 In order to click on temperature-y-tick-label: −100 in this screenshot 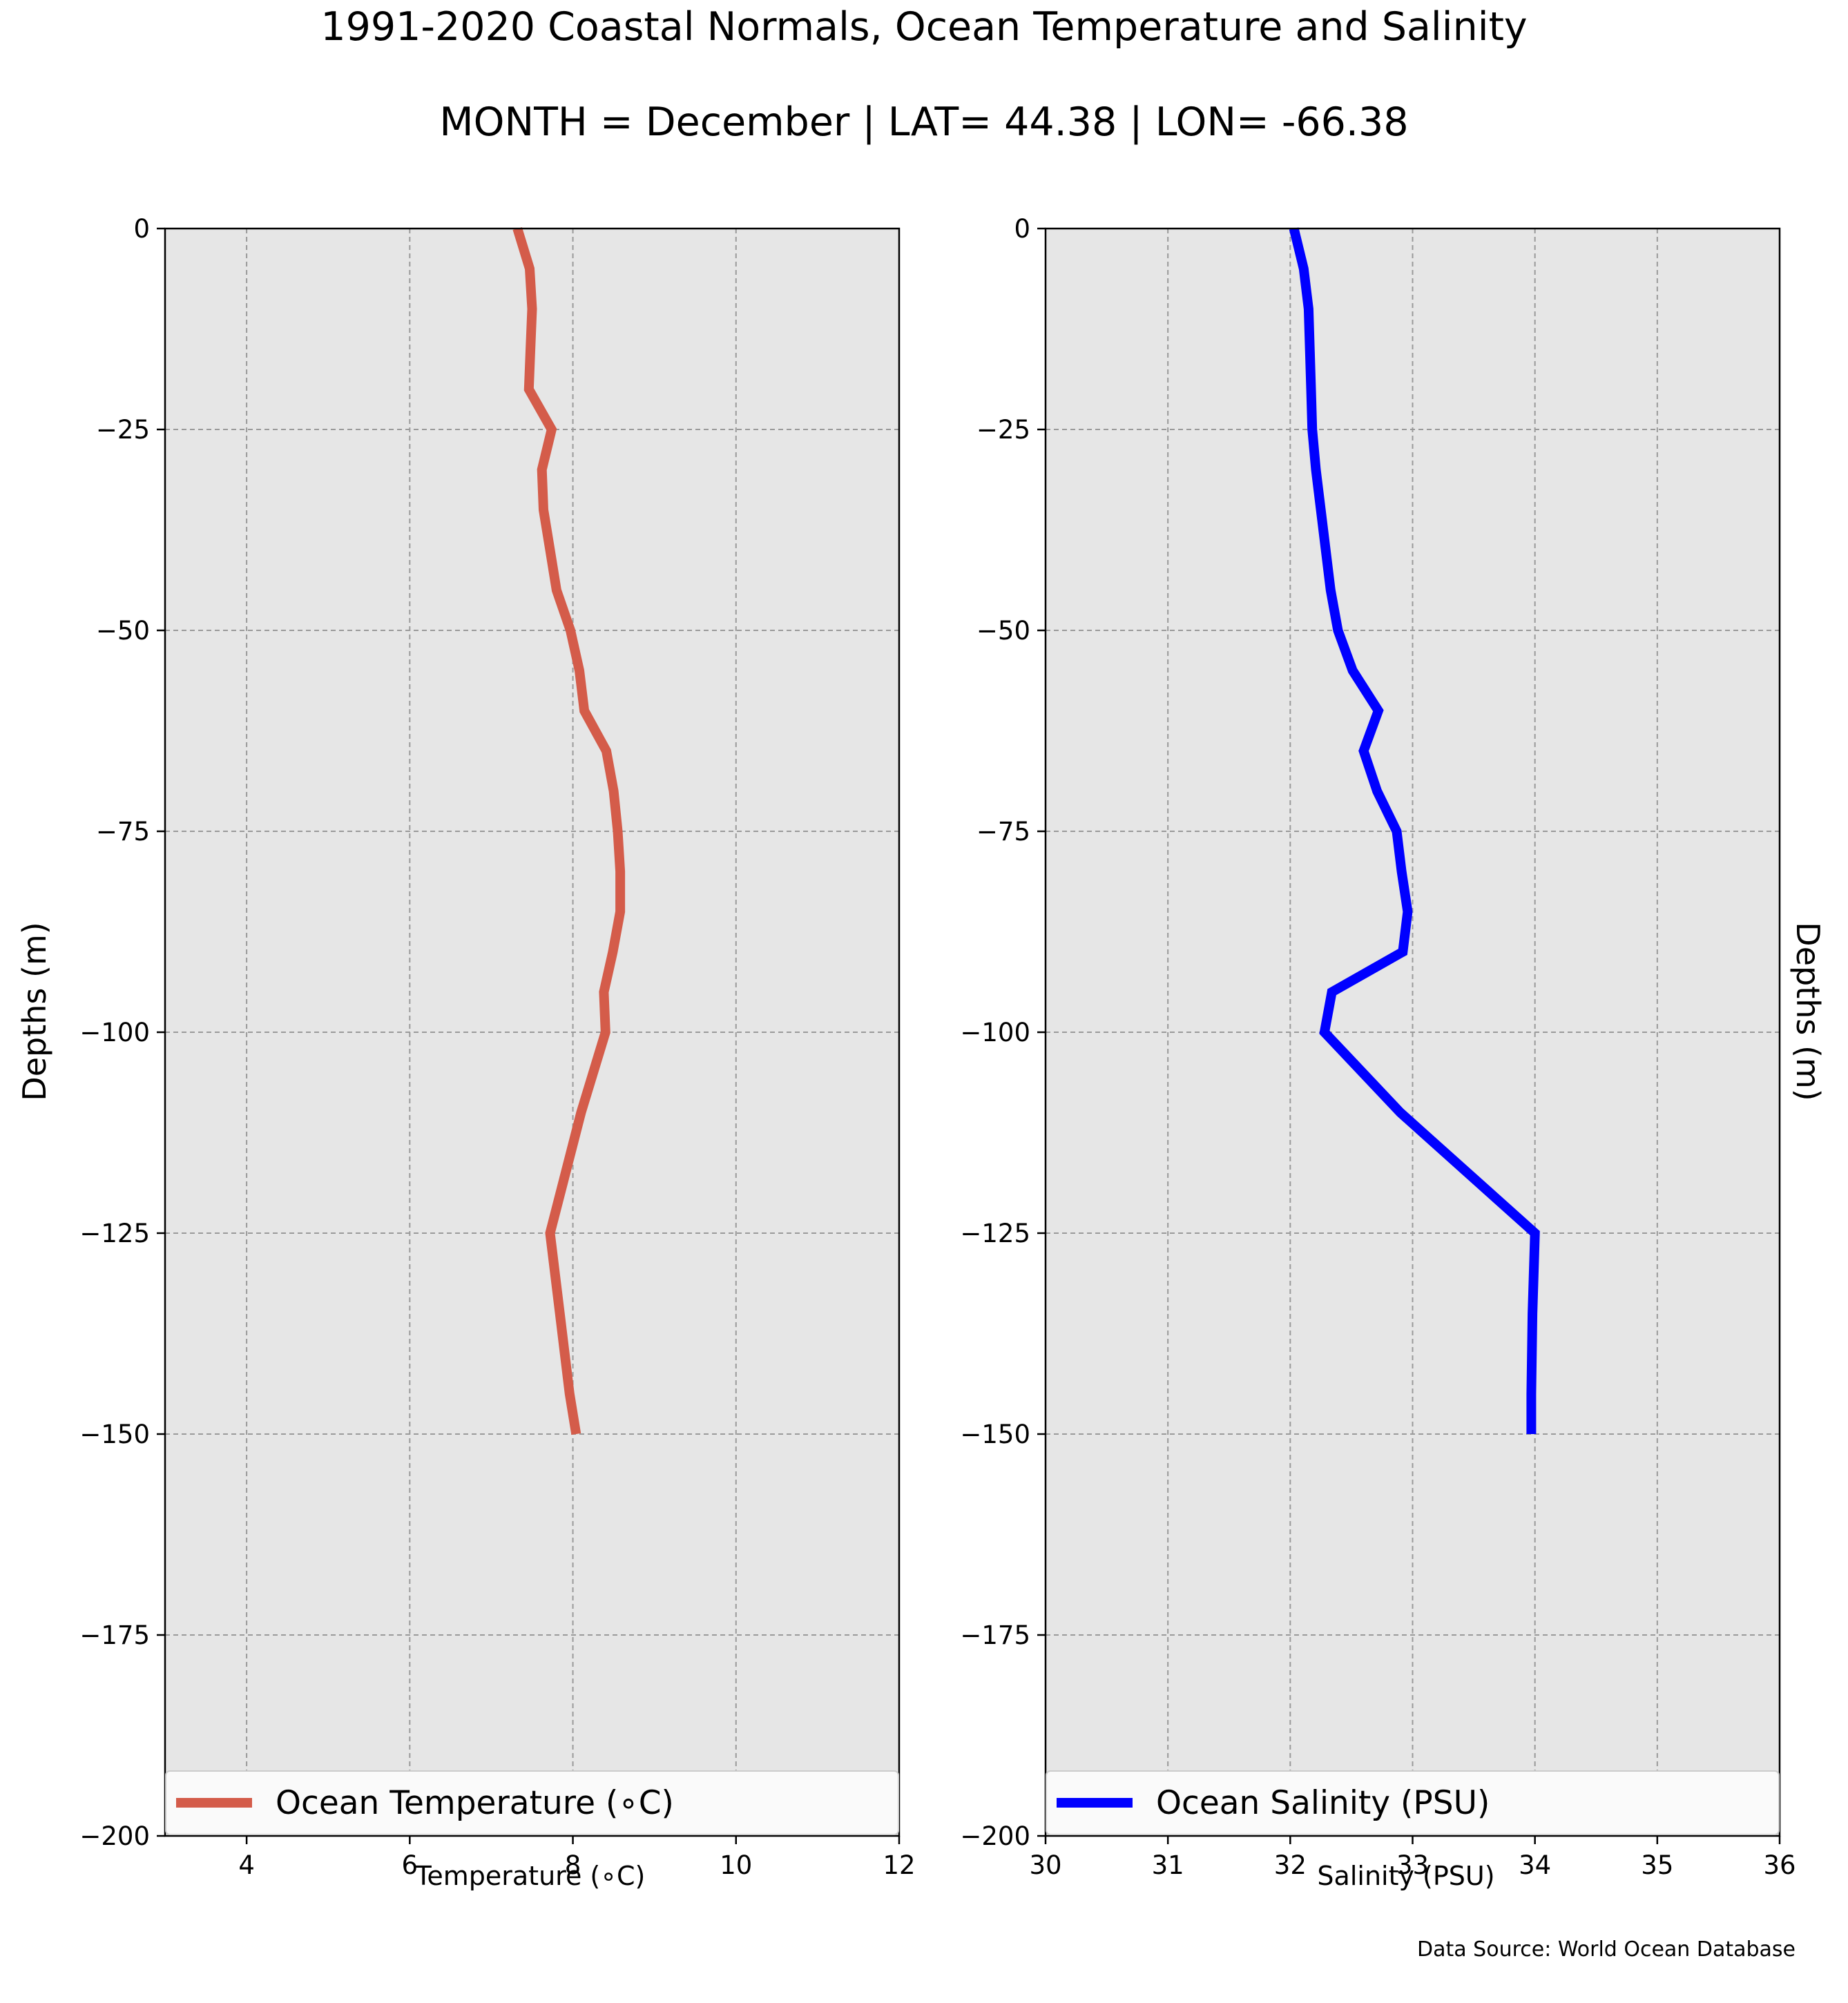, I will do `click(114, 1032)`.